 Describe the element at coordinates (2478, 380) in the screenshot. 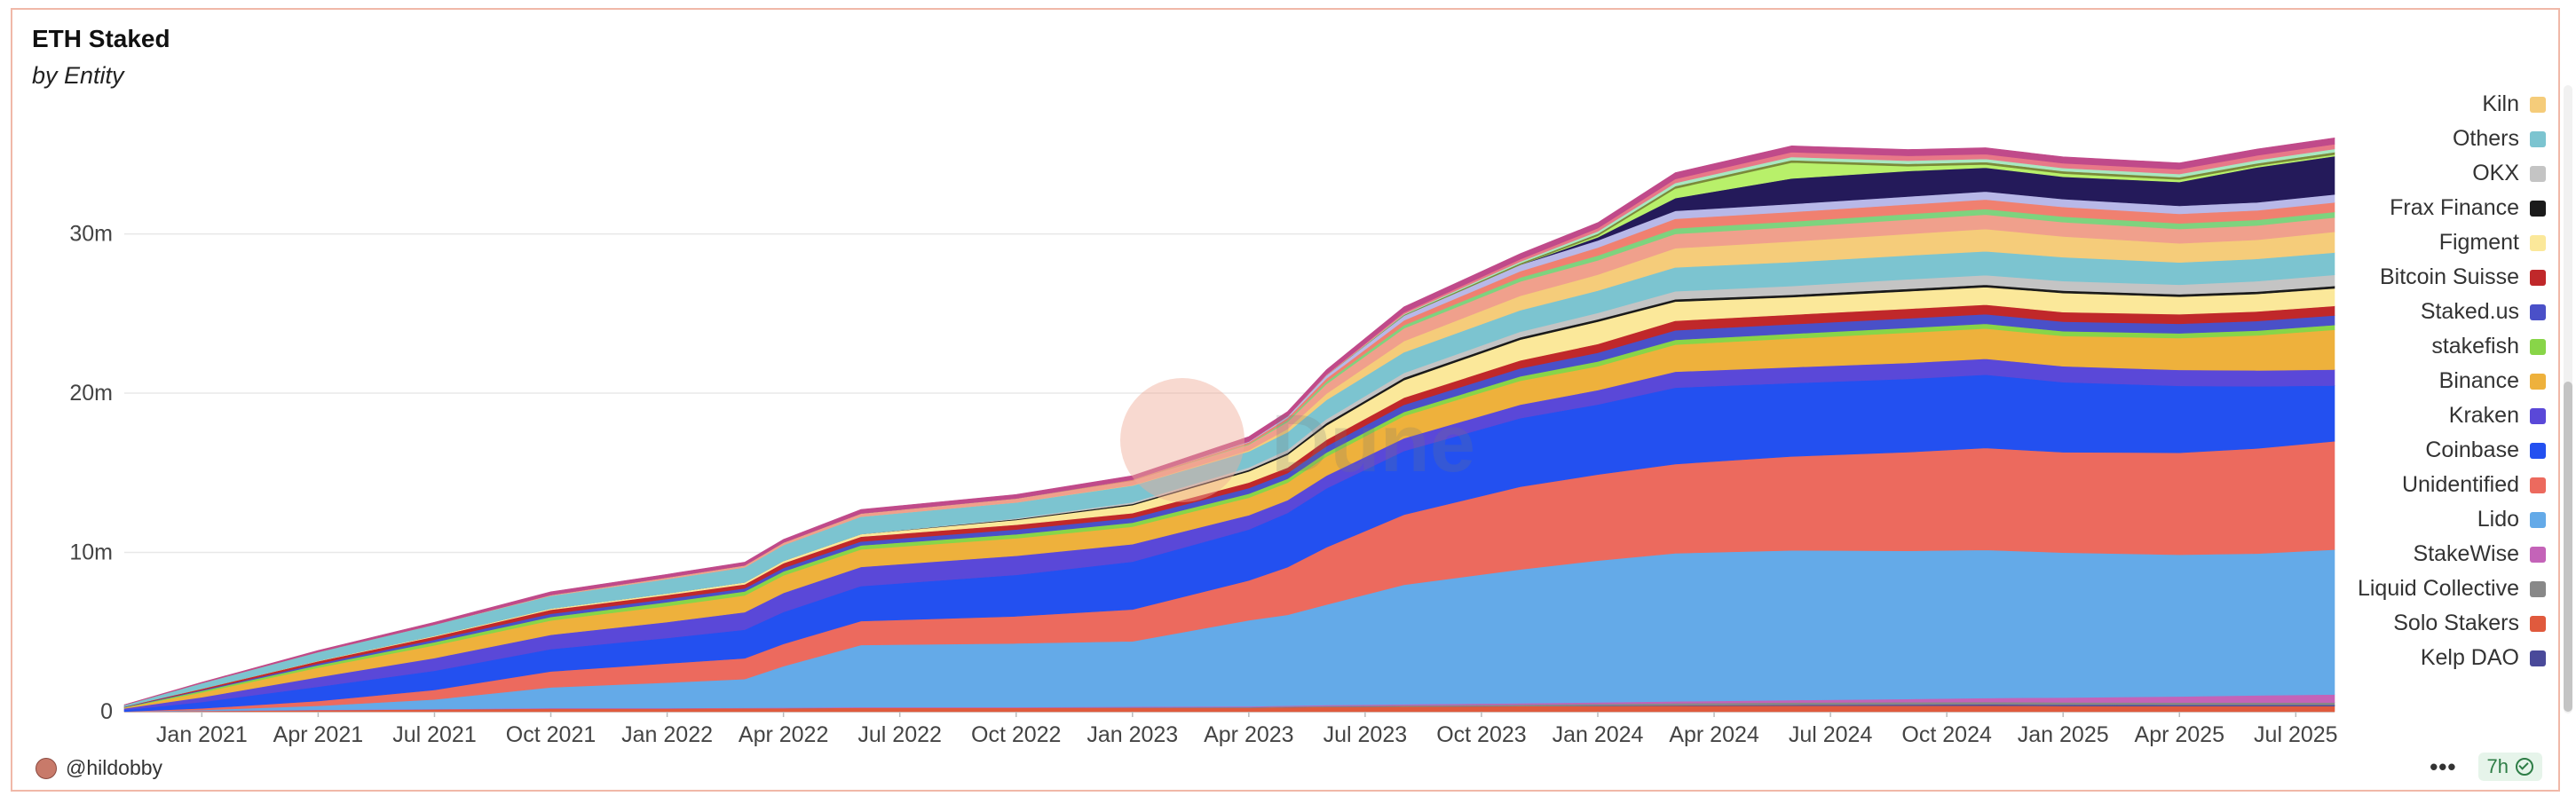

I see `legend-label: Binance` at that location.